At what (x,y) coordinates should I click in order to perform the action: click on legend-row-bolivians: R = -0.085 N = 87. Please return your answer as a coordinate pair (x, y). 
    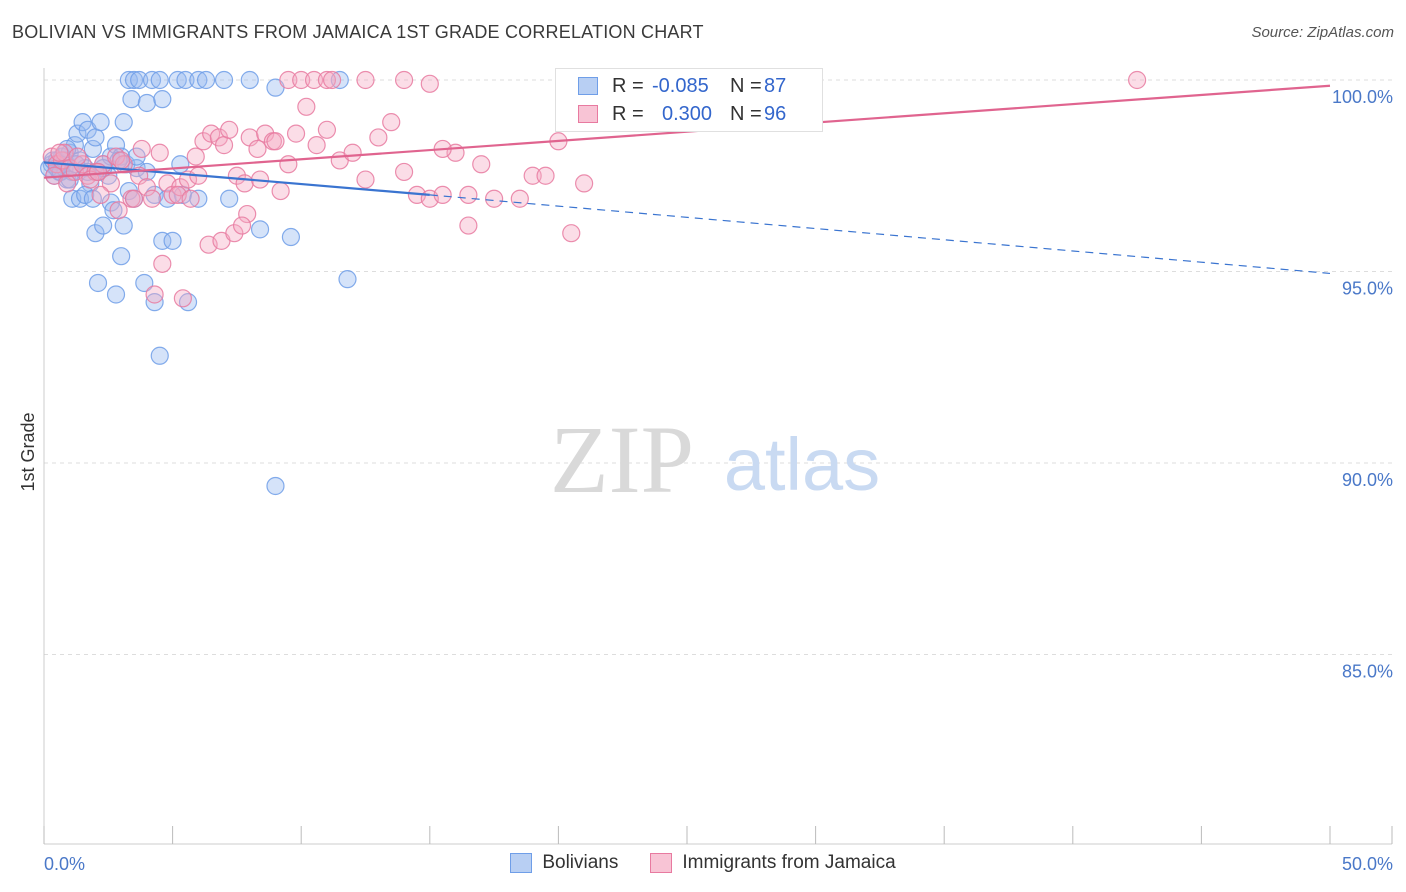
    Looking at the image, I should click on (682, 86).